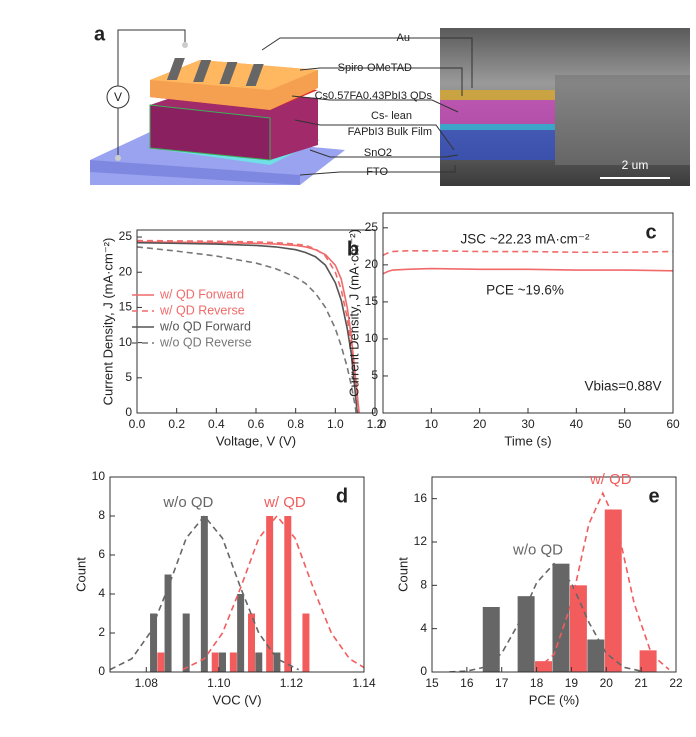  What do you see at coordinates (391, 116) in the screenshot?
I see `layer-label: Cs- lean` at bounding box center [391, 116].